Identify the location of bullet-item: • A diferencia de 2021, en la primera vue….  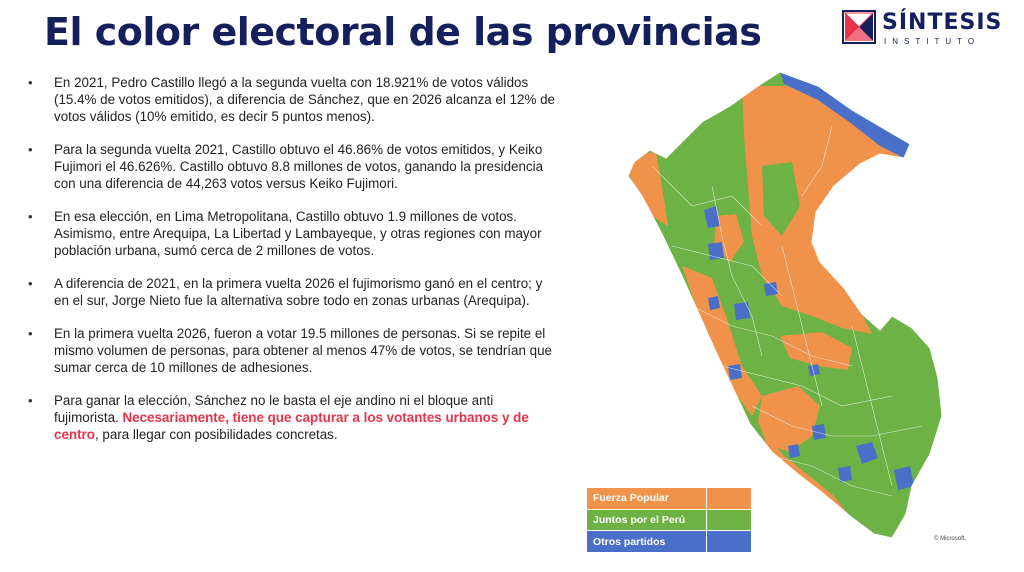
(293, 292).